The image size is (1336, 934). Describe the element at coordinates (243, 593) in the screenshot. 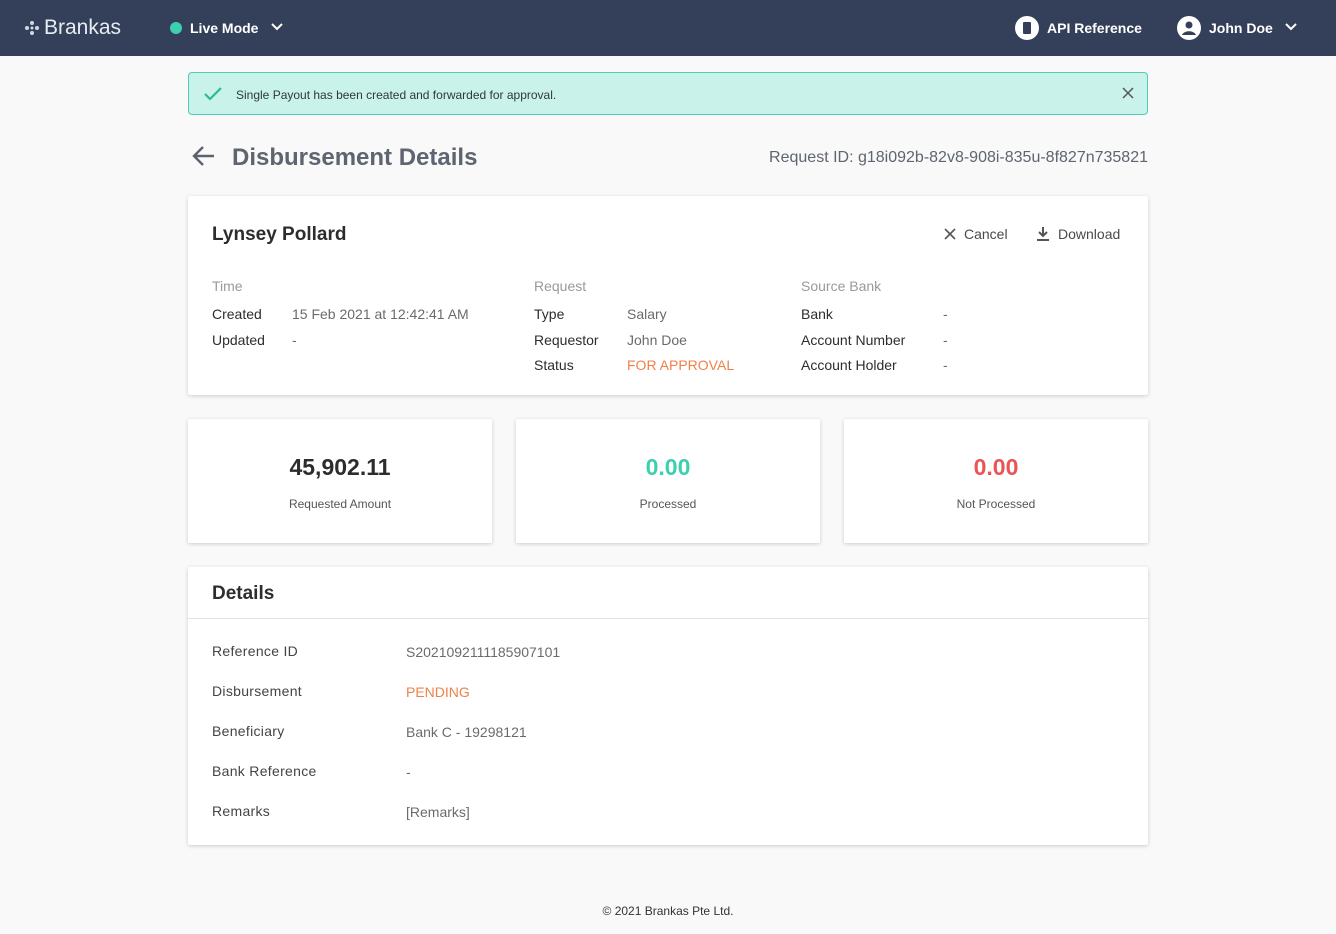

I see `details-title: Details` at that location.